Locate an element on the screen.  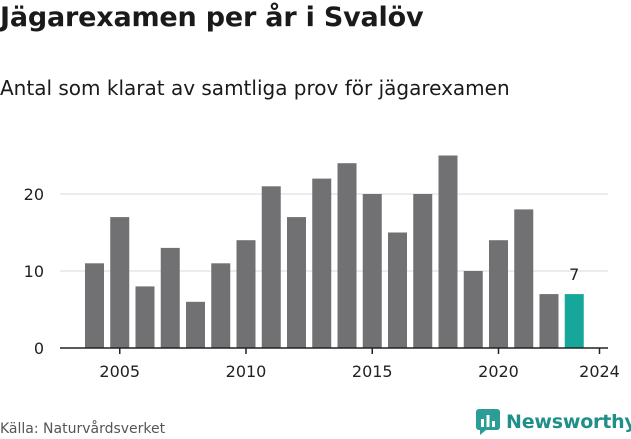
brand-name: Newsworthy is located at coordinates (568, 422).